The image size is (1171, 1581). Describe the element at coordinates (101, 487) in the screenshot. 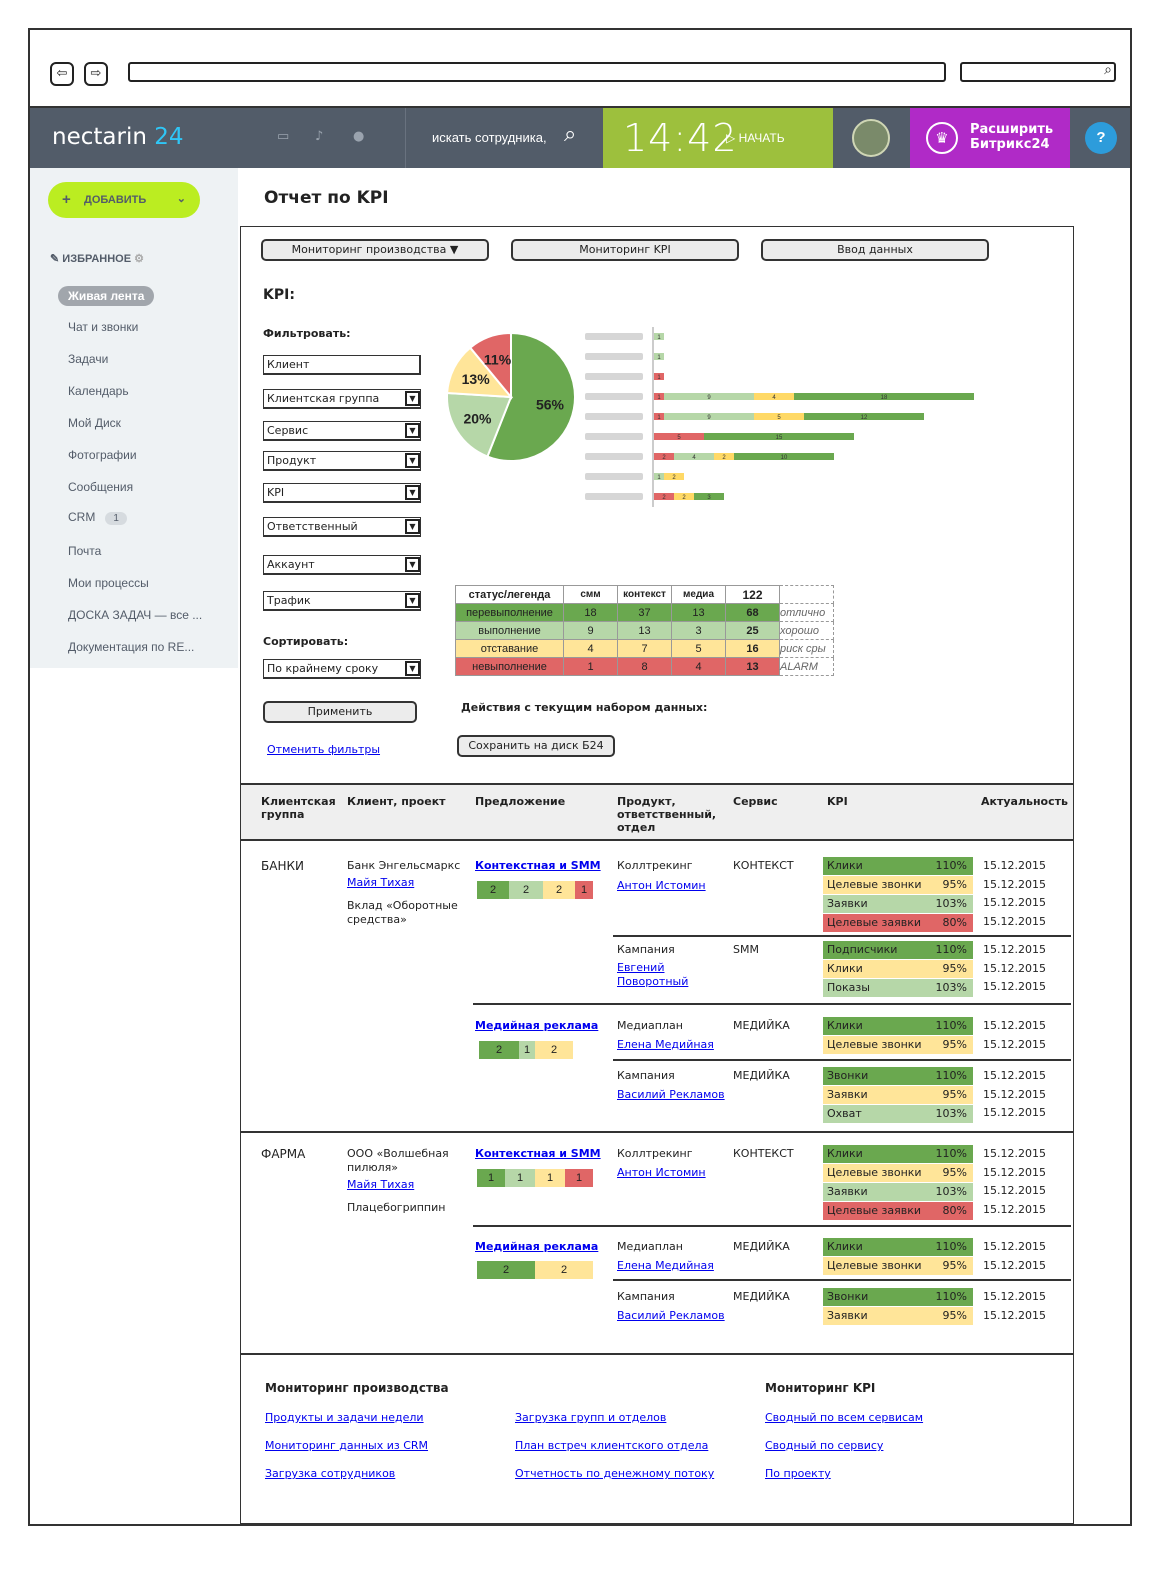

I see `sidebar-item-messages: Сообщения` at that location.